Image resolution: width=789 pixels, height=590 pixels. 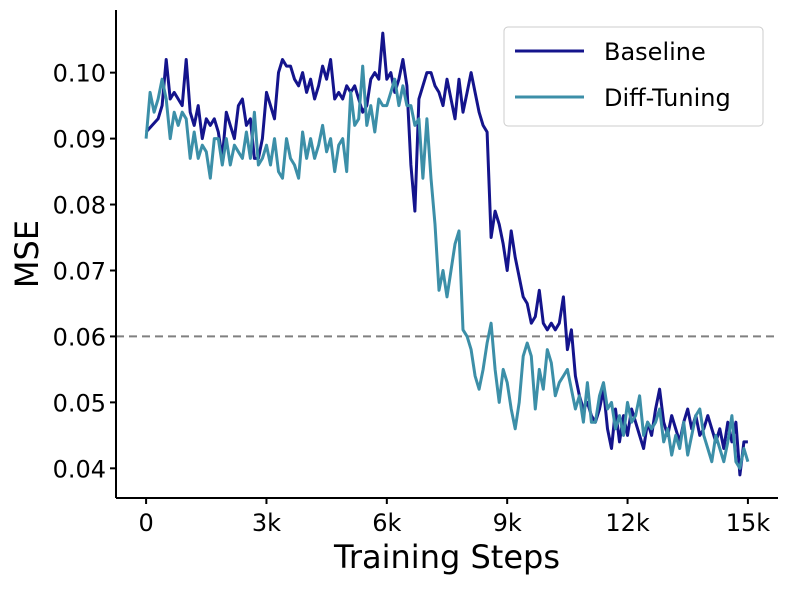 What do you see at coordinates (79, 403) in the screenshot?
I see `y-tick-label: 0.05` at bounding box center [79, 403].